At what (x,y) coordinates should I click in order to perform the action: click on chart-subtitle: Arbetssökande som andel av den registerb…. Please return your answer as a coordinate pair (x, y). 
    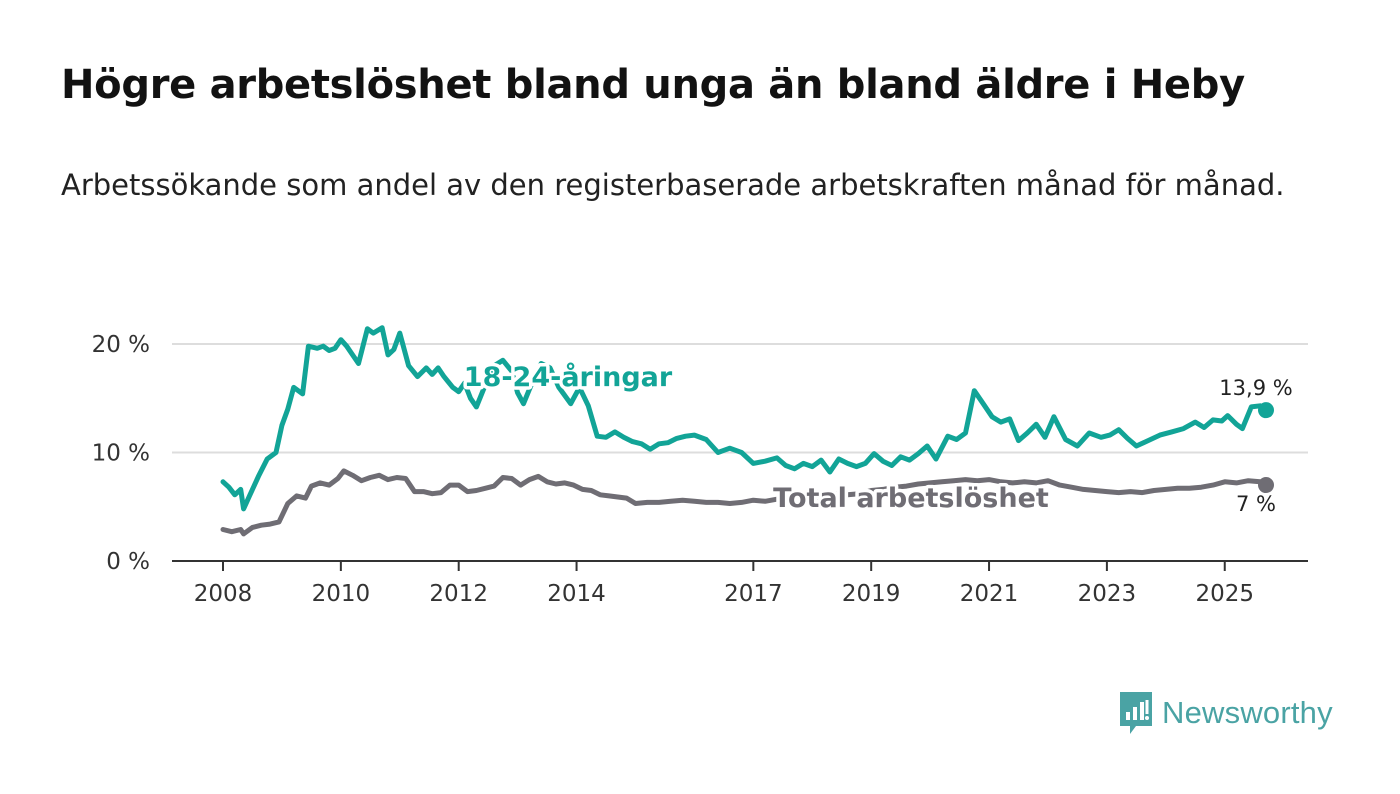
    Looking at the image, I should click on (673, 185).